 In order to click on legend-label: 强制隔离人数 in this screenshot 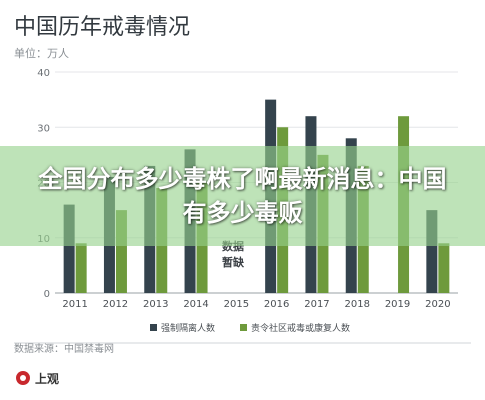, I will do `click(188, 328)`.